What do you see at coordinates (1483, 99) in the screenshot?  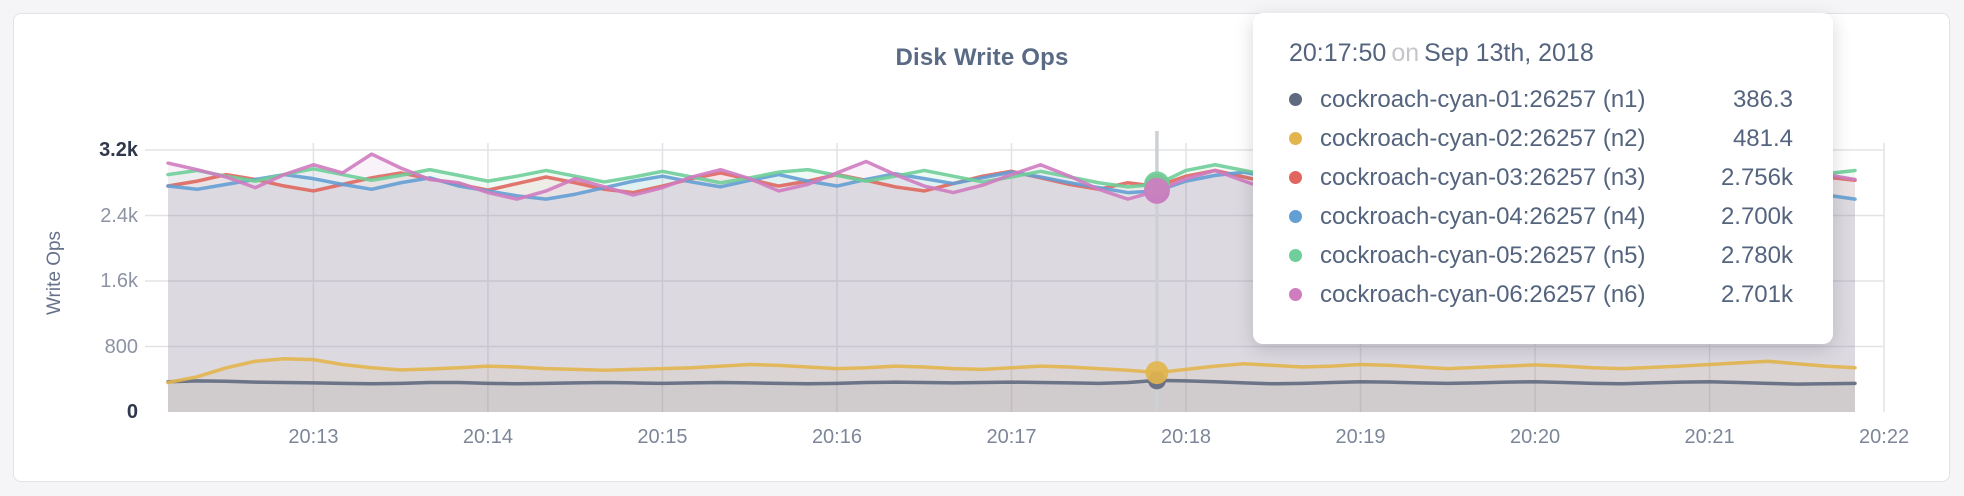 I see `tooltip-series-name: cockroach-cyan-01:26257 (n1)` at bounding box center [1483, 99].